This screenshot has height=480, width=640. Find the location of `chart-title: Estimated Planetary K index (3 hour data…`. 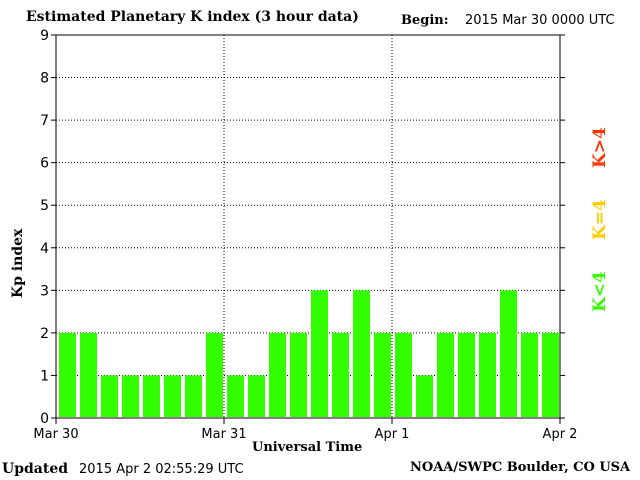

chart-title: Estimated Planetary K index (3 hour data… is located at coordinates (192, 17).